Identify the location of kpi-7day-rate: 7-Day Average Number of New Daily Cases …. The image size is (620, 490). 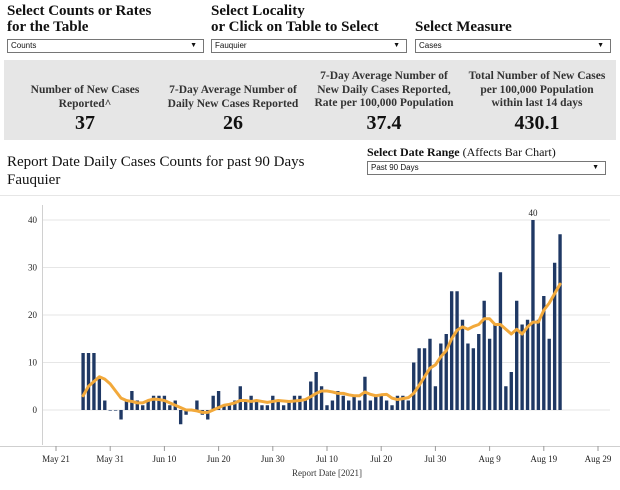
(384, 100).